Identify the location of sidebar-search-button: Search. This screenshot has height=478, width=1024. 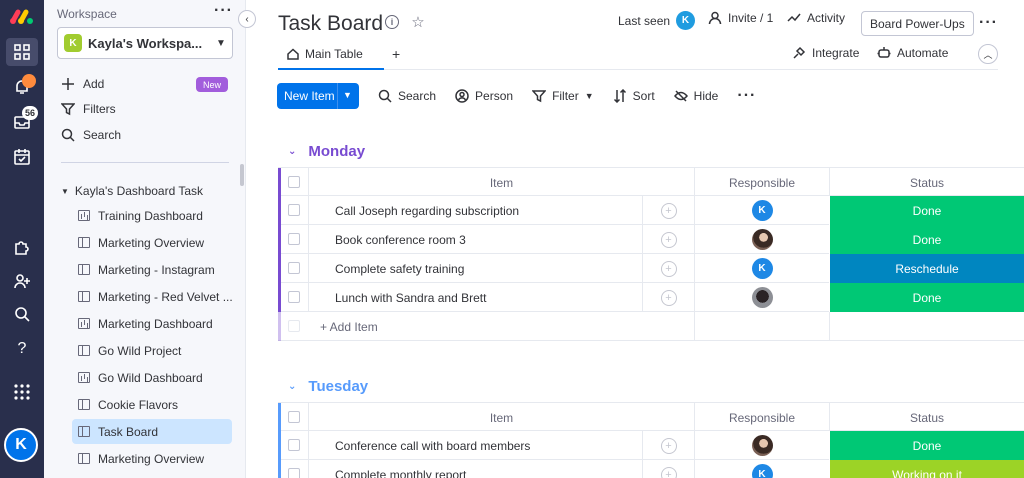
(91, 135).